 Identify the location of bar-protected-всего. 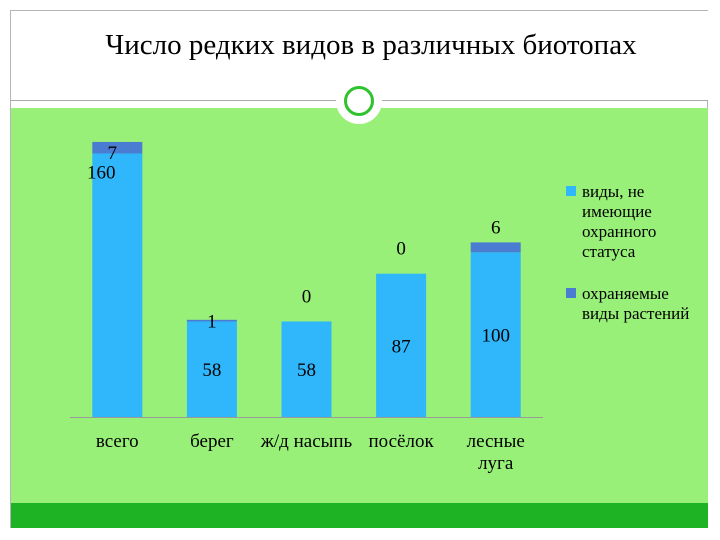
(117, 147).